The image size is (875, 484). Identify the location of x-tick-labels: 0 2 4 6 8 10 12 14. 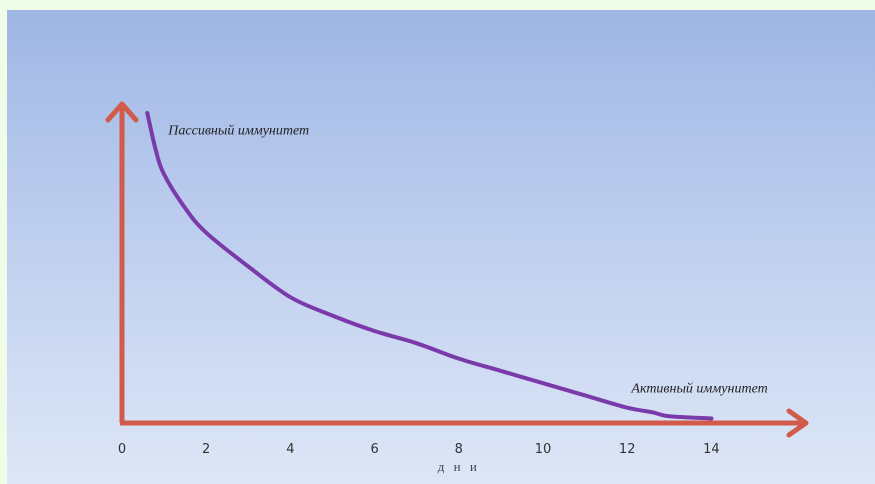
(419, 449).